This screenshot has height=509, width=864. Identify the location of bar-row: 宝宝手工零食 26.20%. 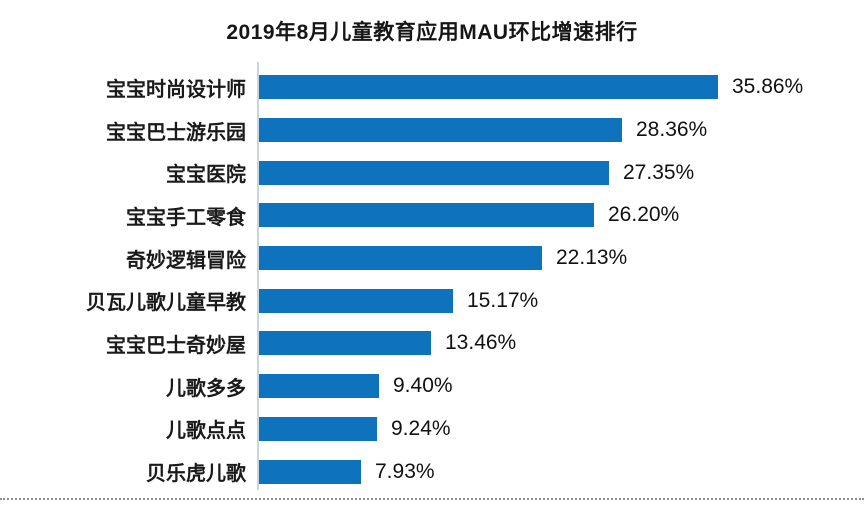
(432, 215).